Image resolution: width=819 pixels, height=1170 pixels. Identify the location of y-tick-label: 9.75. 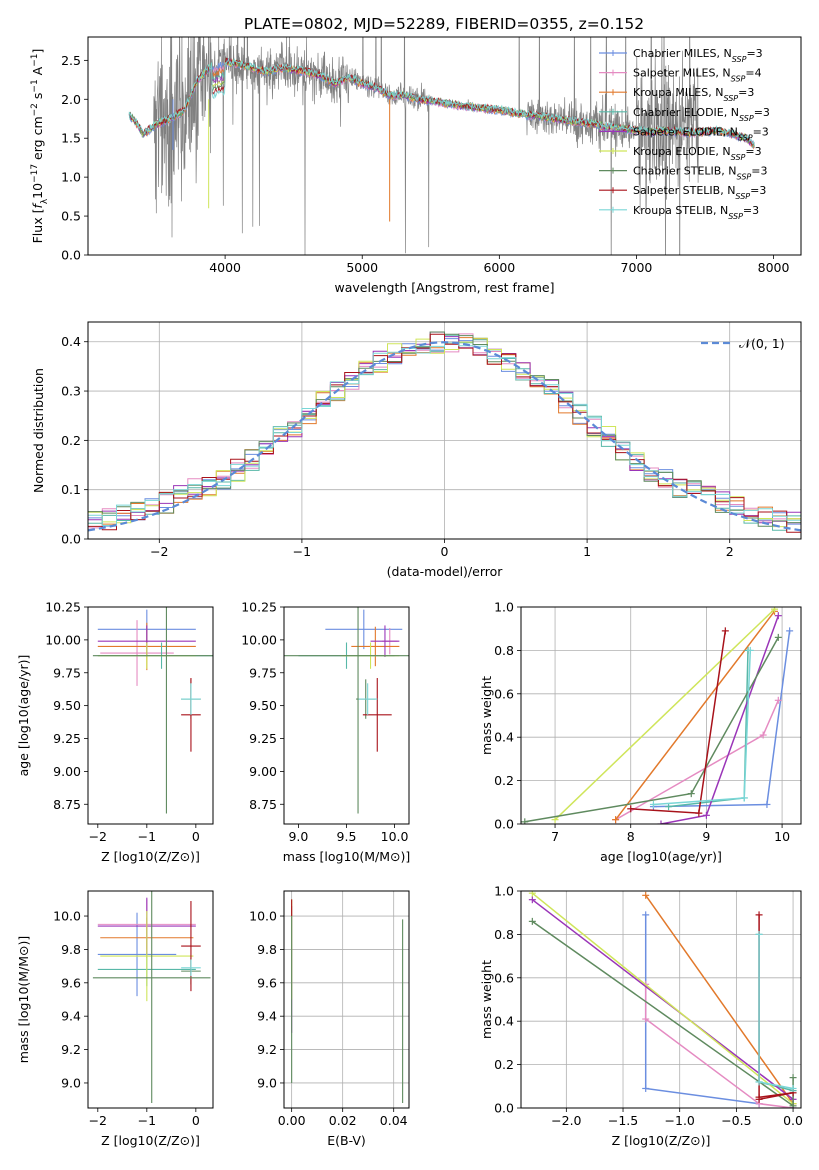
(263, 672).